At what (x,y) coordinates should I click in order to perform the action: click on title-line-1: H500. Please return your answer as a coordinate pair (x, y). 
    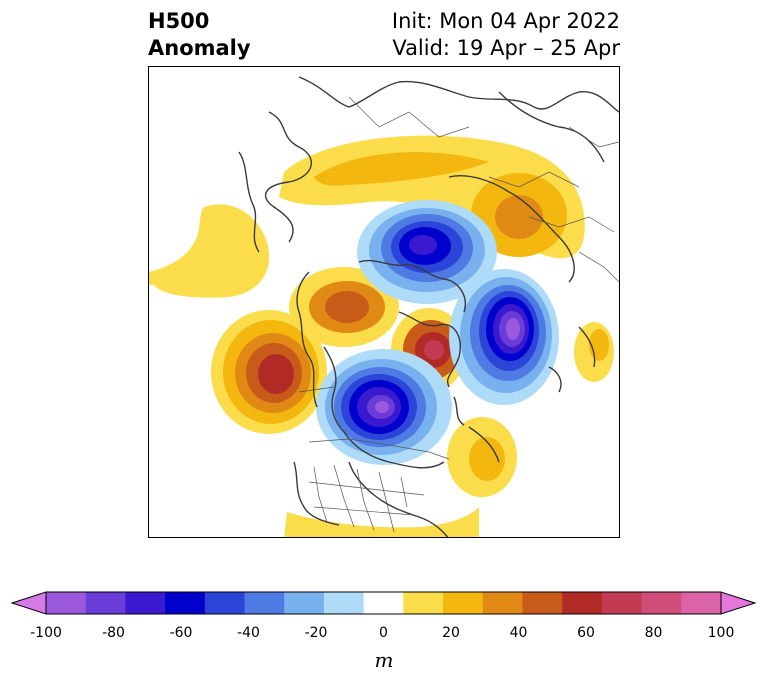
    Looking at the image, I should click on (179, 21).